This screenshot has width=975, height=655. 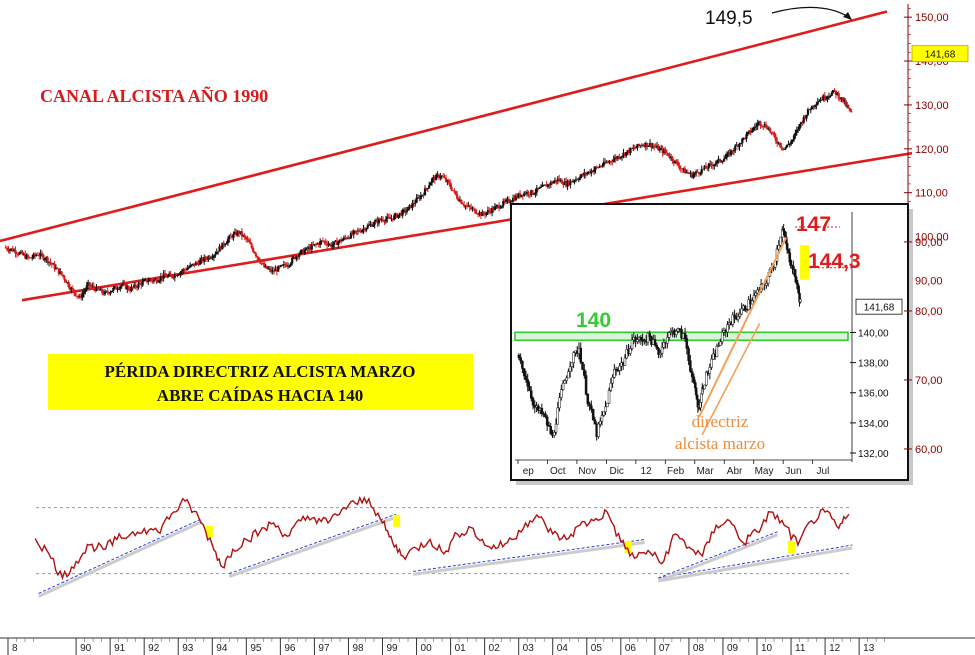 What do you see at coordinates (393, 648) in the screenshot?
I see `osc-xtick-label-10: 99` at bounding box center [393, 648].